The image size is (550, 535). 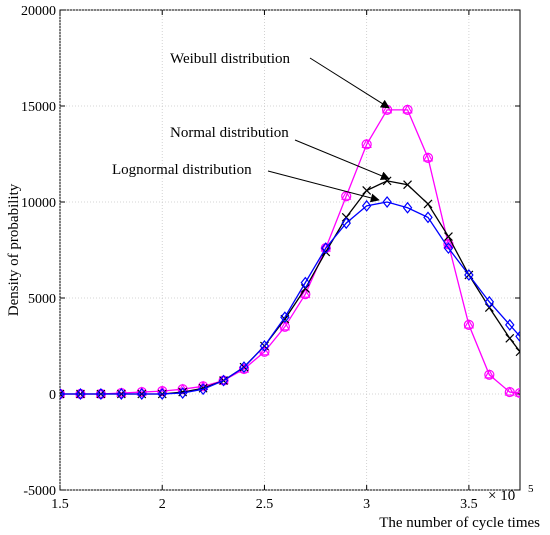 What do you see at coordinates (459, 523) in the screenshot?
I see `x-axis-title: The number of cycle times` at bounding box center [459, 523].